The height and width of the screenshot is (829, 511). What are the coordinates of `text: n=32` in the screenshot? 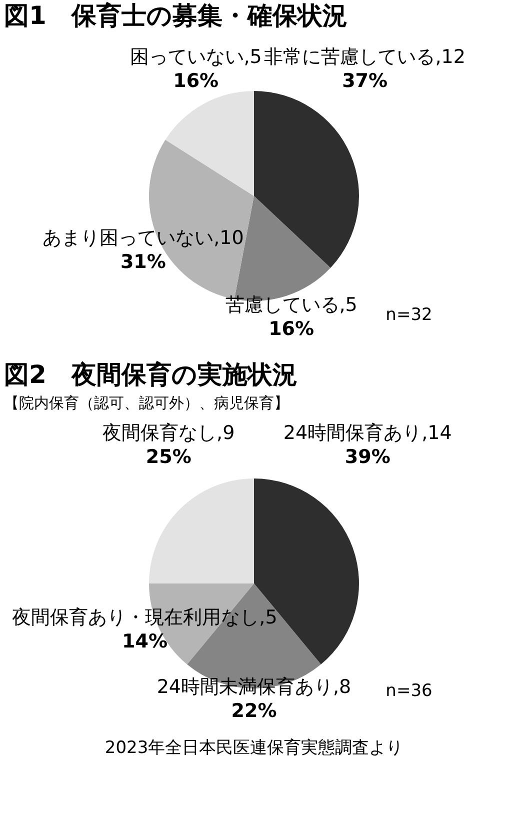 It's located at (409, 315).